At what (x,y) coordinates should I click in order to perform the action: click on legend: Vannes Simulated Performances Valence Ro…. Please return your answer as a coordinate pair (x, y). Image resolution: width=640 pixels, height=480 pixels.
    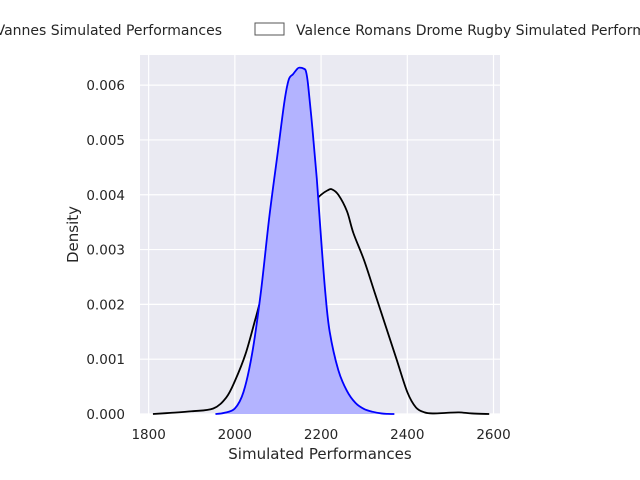
    Looking at the image, I should click on (320, 30).